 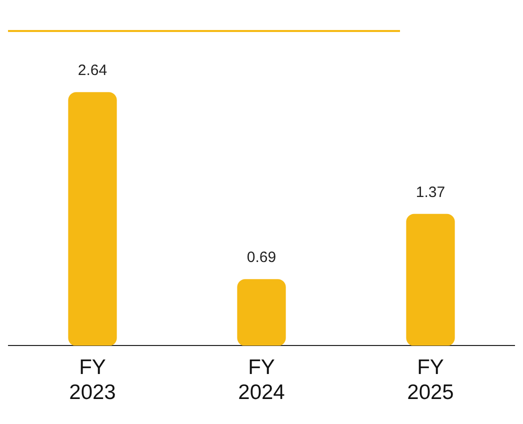 I want to click on x-tick-label: FY 2024, so click(x=262, y=380).